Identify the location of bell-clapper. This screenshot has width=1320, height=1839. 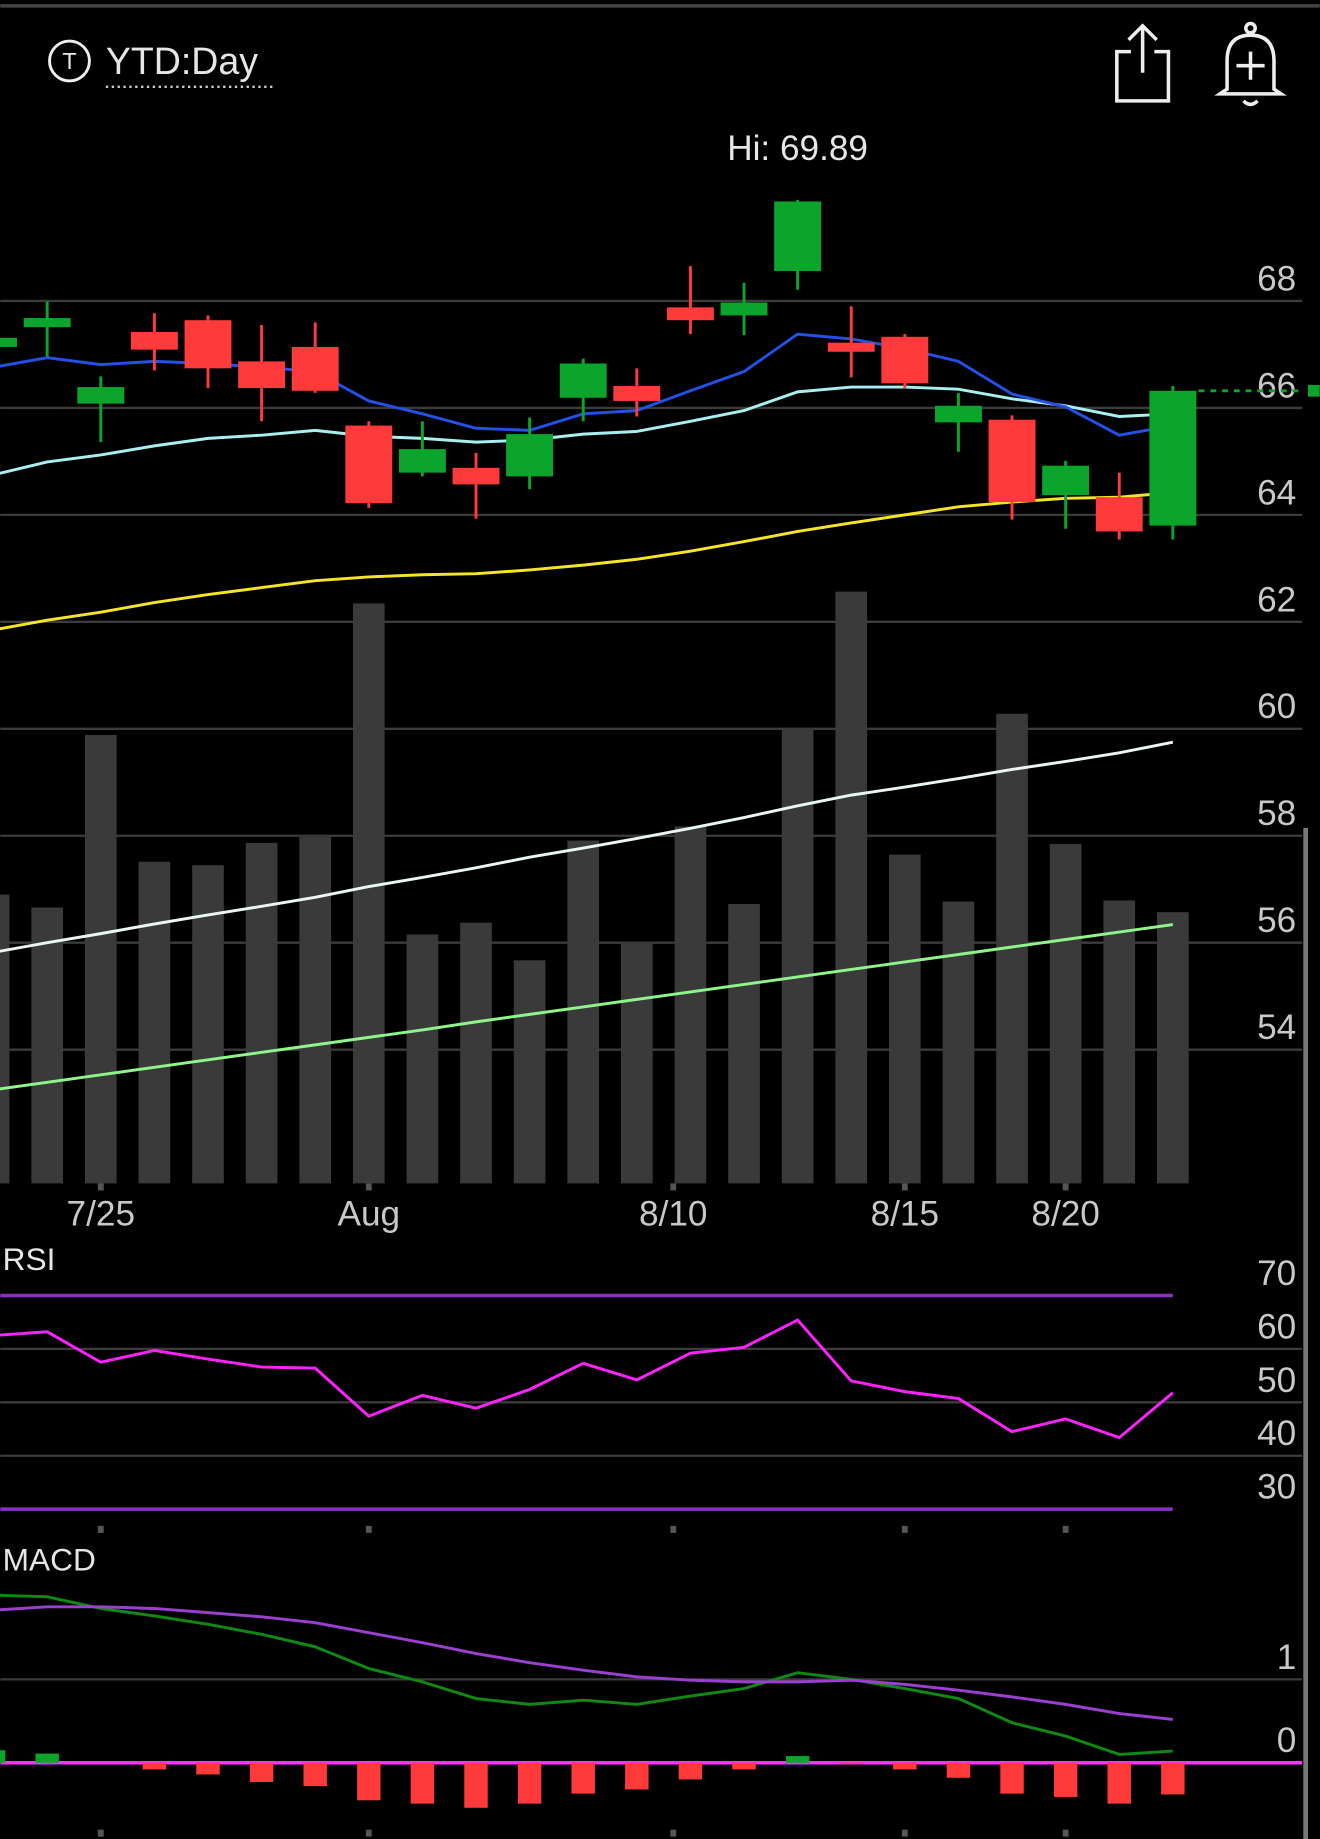
(1250, 103).